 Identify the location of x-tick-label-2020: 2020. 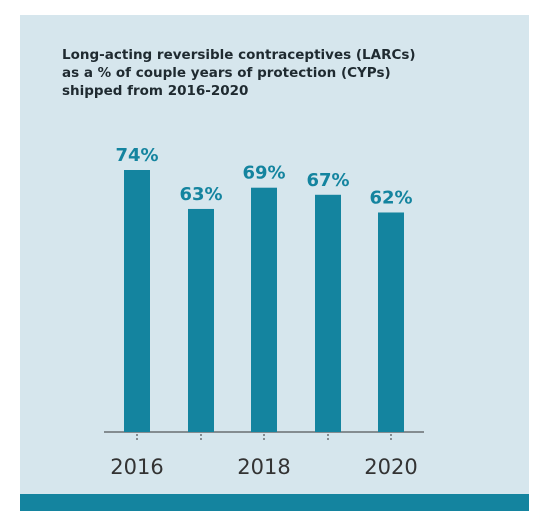
(390, 467).